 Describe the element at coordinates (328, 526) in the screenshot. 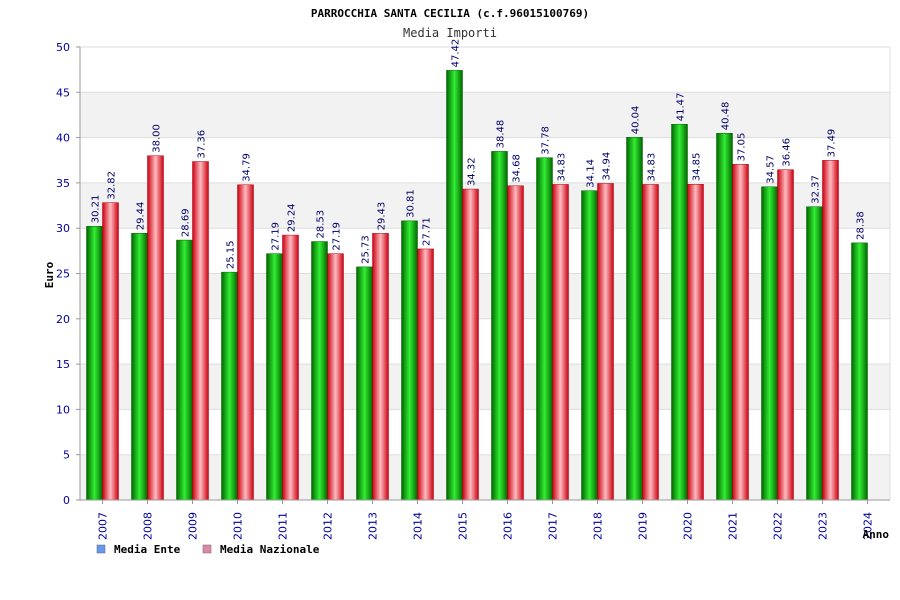

I see `x-tick-label: 2012` at that location.